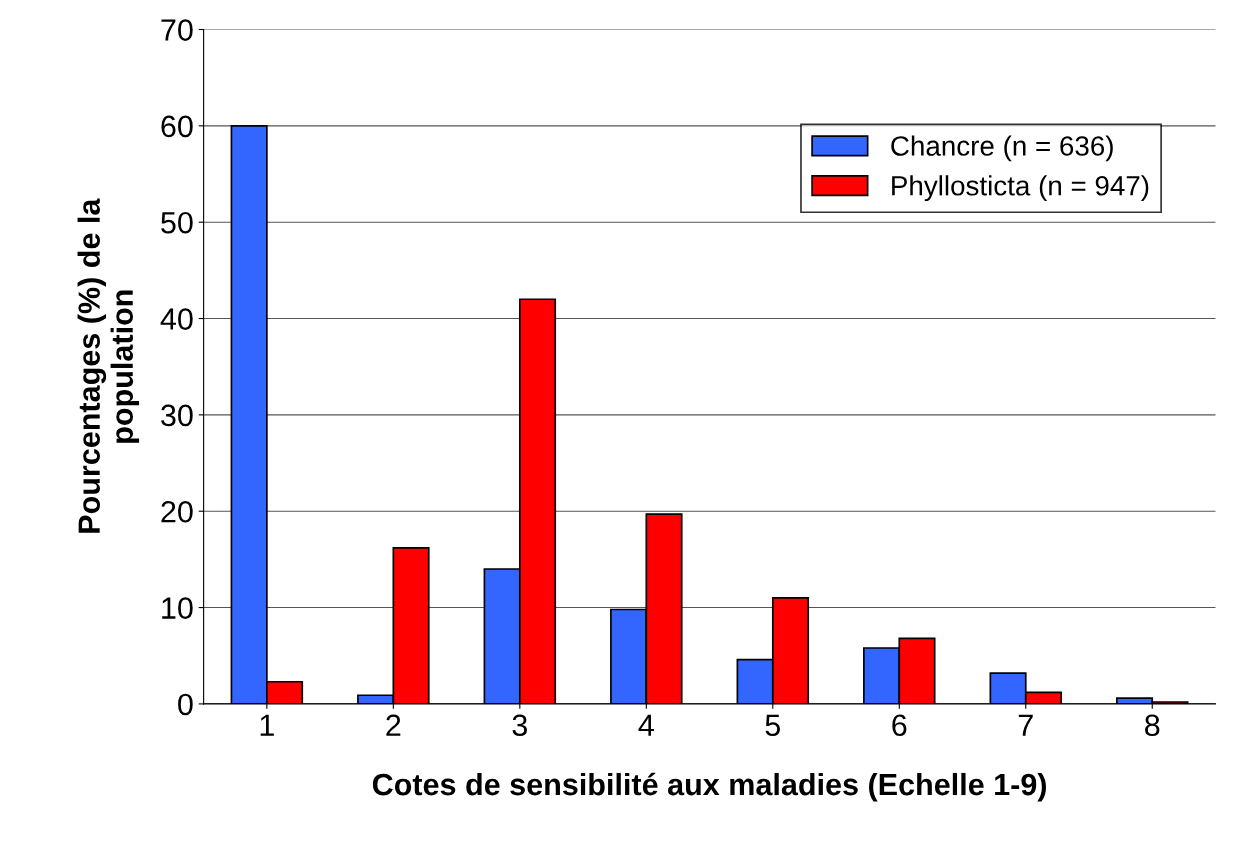  What do you see at coordinates (519, 725) in the screenshot?
I see `x-tick-label: 3` at bounding box center [519, 725].